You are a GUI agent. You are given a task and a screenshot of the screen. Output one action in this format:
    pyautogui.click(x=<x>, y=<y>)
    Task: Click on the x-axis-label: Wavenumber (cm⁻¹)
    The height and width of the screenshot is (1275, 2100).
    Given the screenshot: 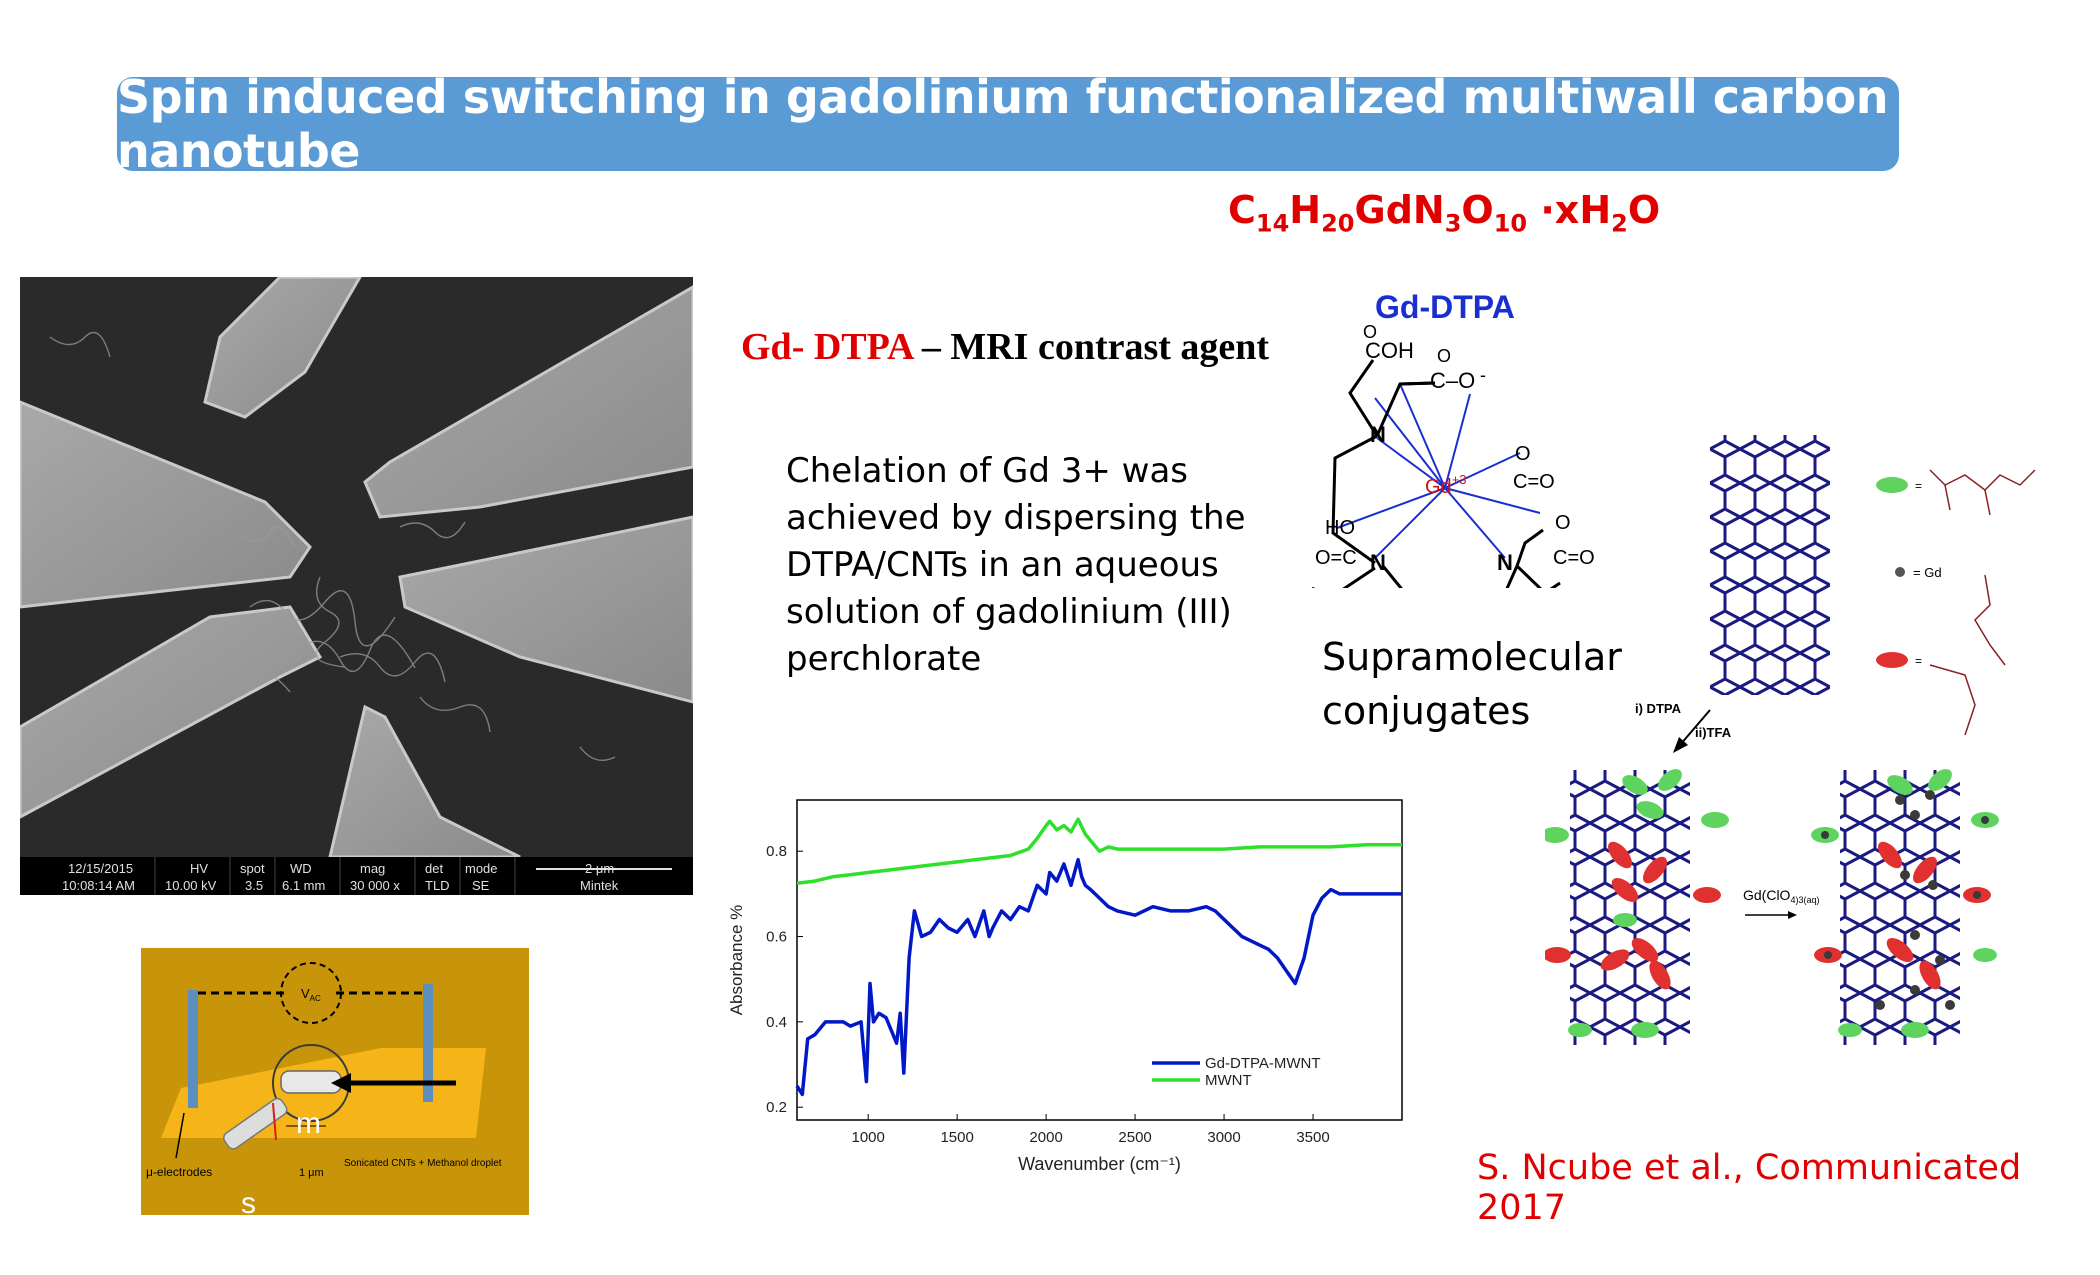 What is the action you would take?
    pyautogui.click(x=1099, y=1164)
    